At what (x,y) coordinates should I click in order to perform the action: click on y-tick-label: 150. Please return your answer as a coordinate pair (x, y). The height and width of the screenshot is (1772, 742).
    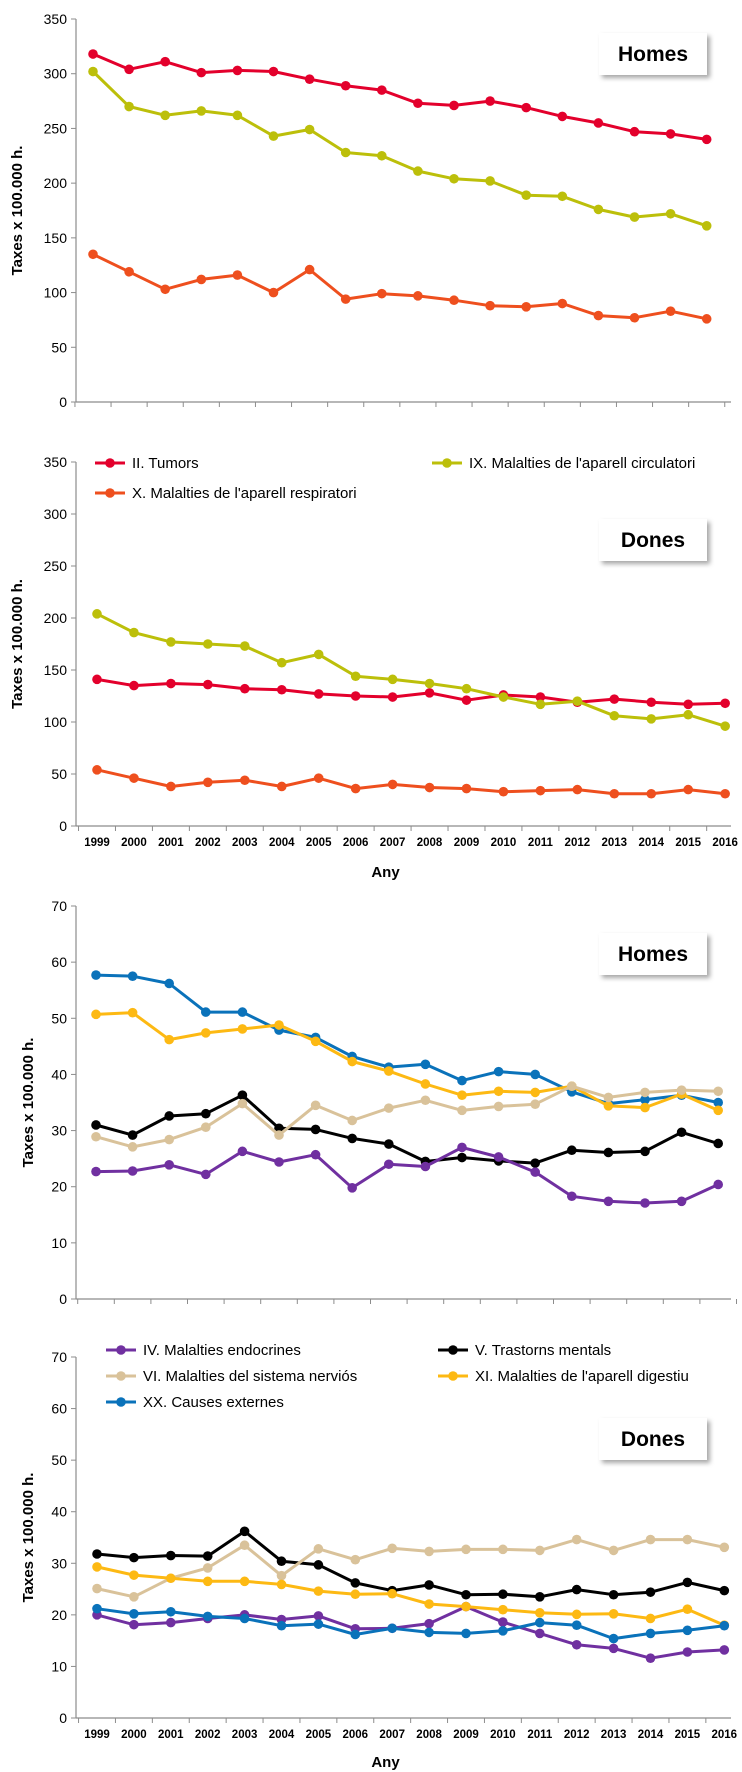
    Looking at the image, I should click on (56, 238).